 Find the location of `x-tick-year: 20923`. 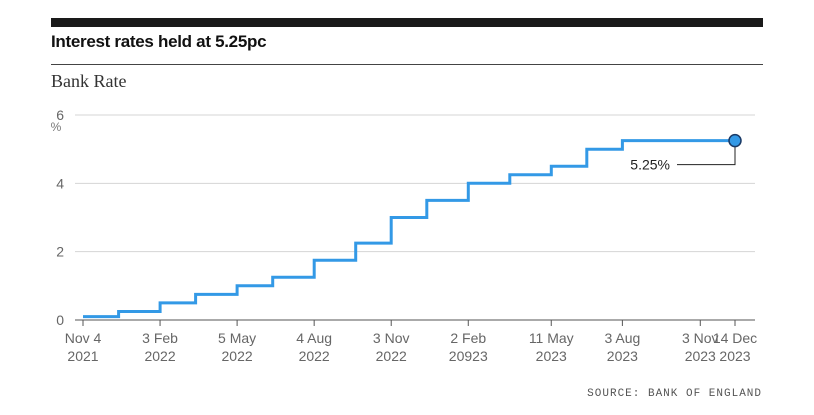

x-tick-year: 20923 is located at coordinates (468, 356).